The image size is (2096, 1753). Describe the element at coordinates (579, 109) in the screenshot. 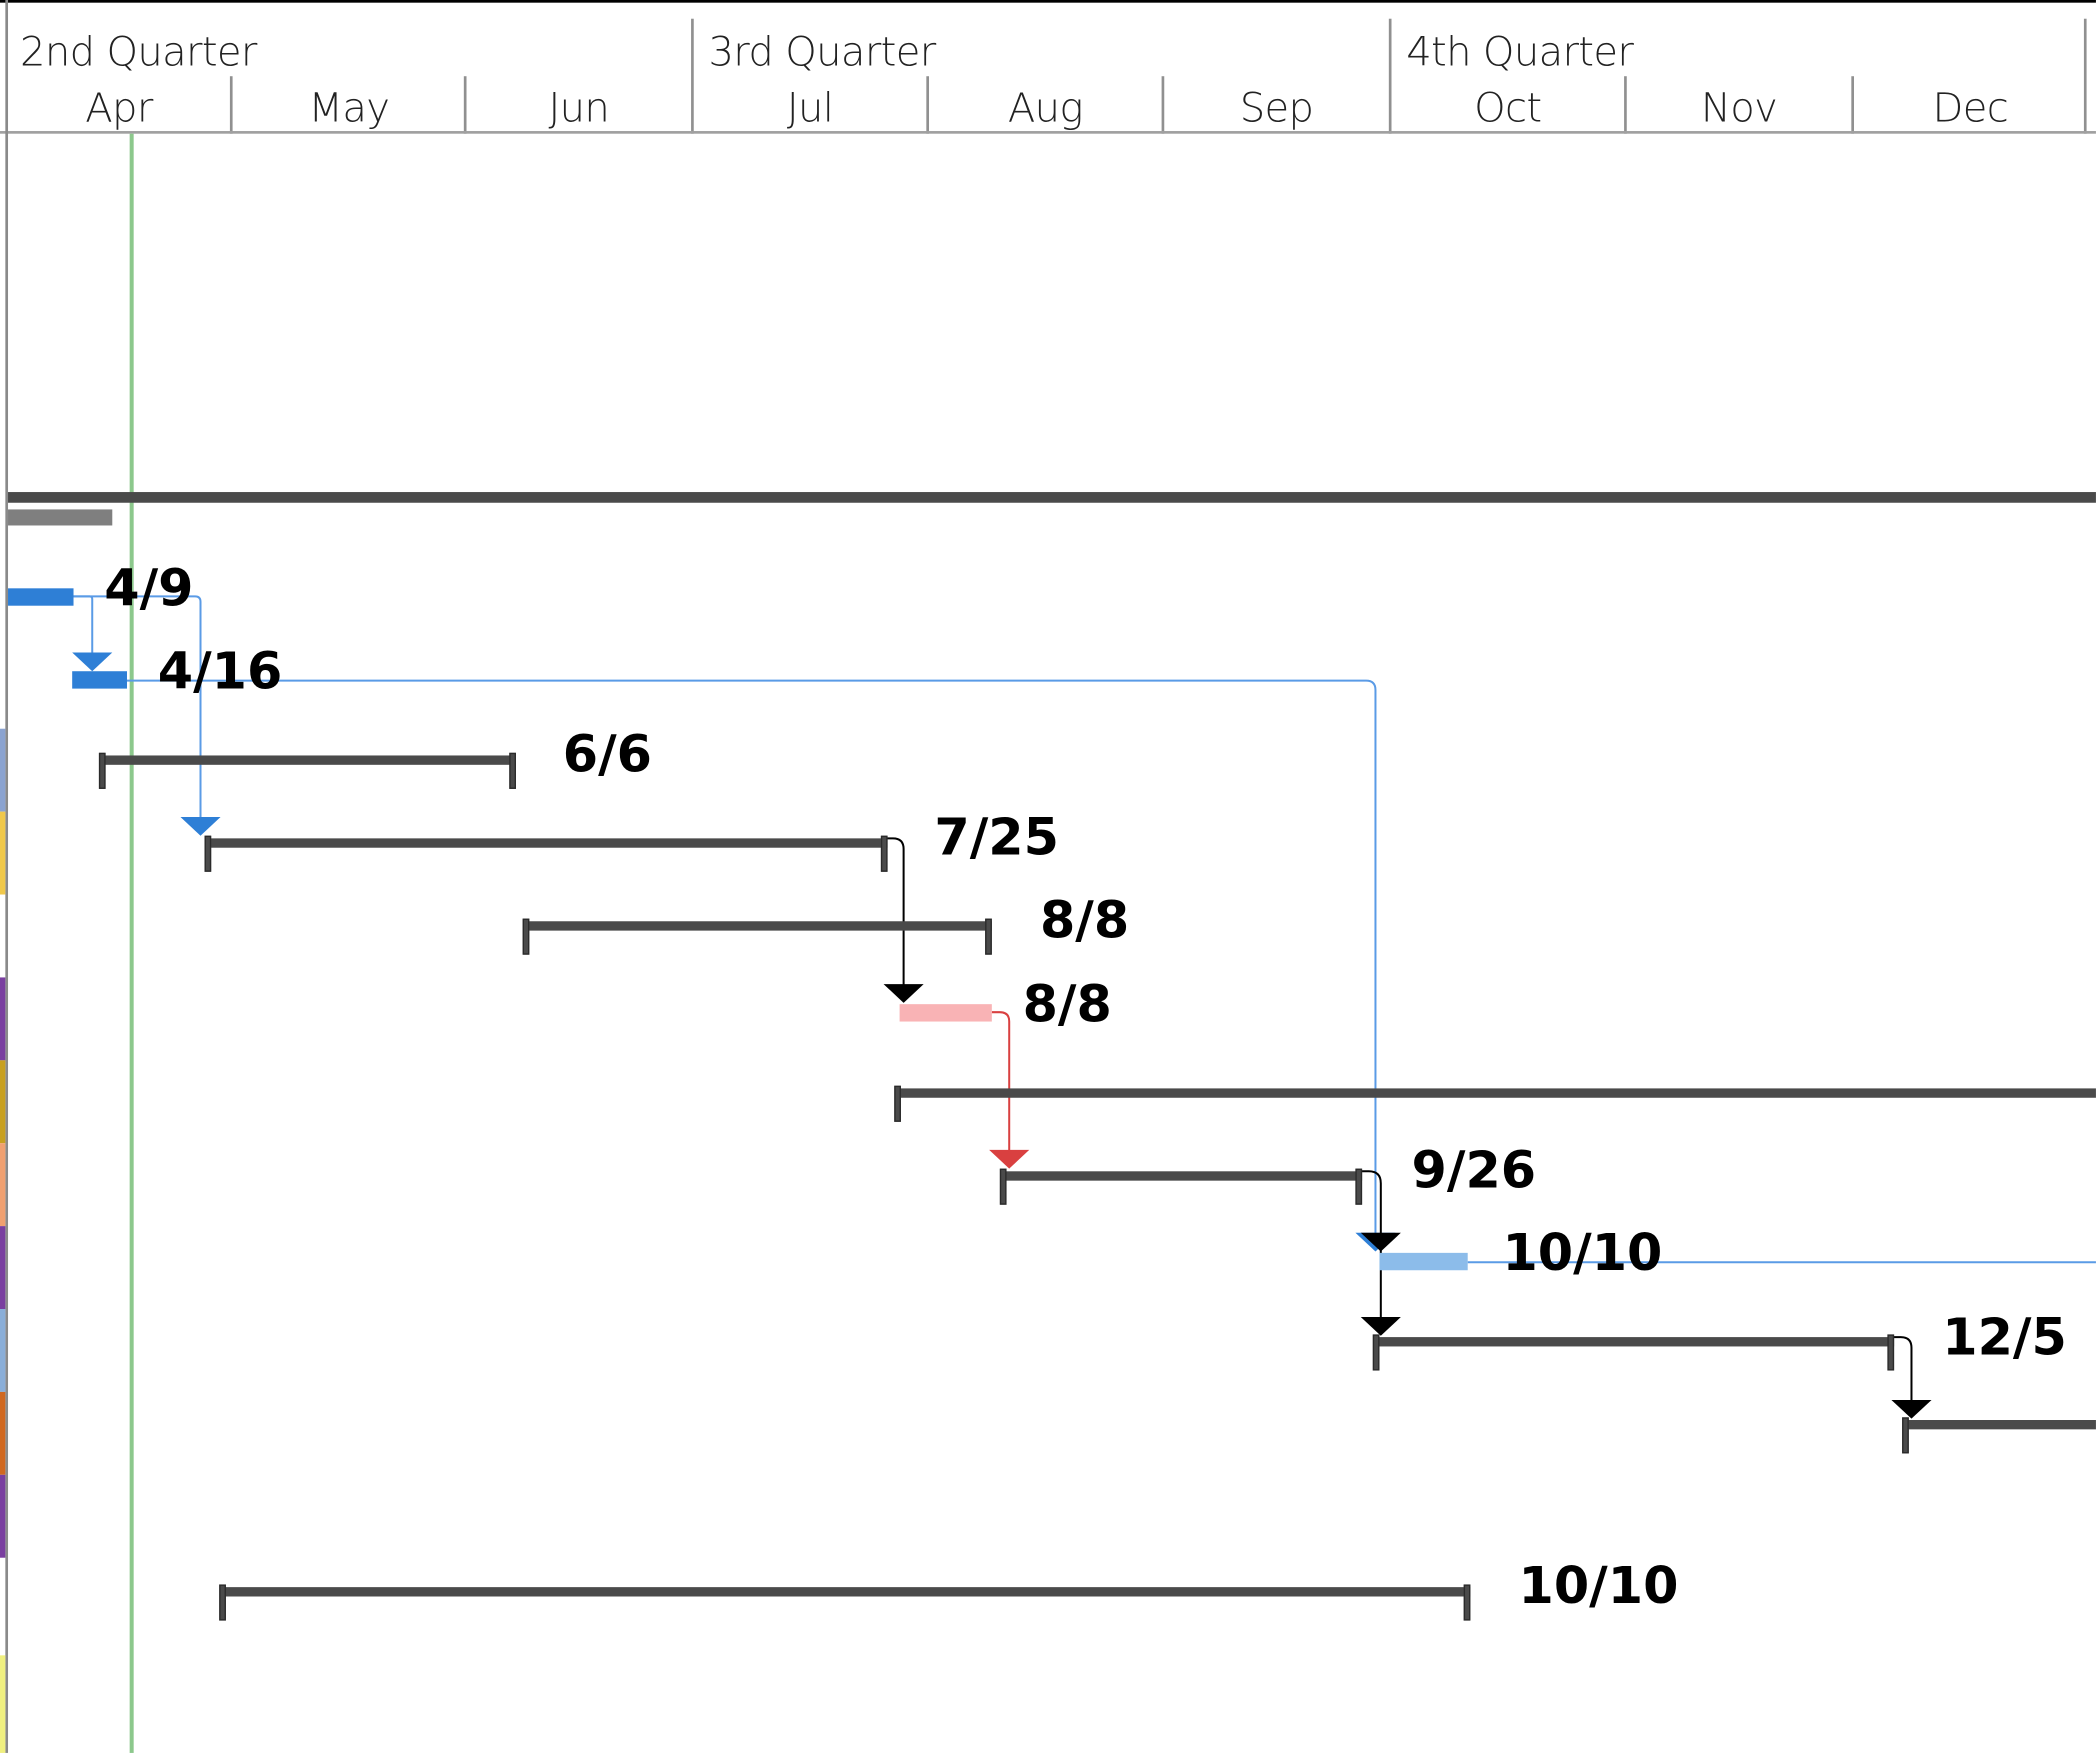

I see `month-label-jun: Jun` at that location.